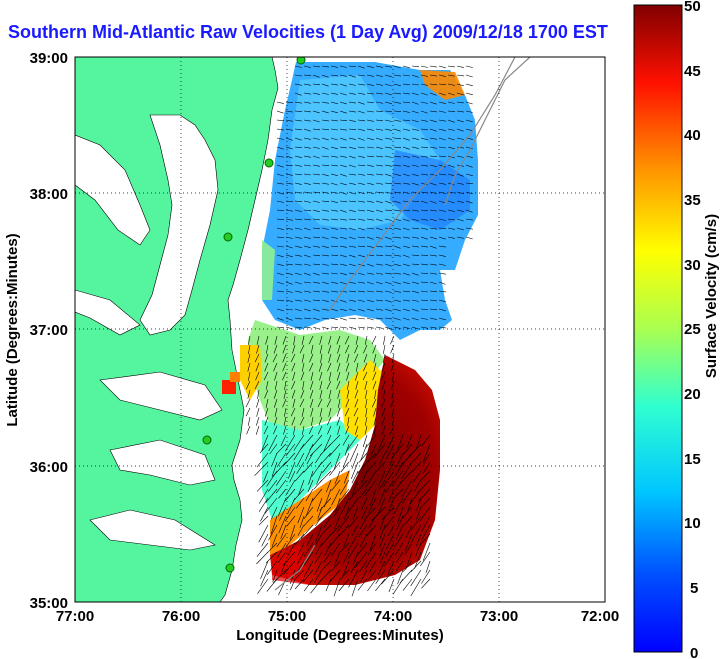  What do you see at coordinates (49, 467) in the screenshot?
I see `y-tick: 36:00` at bounding box center [49, 467].